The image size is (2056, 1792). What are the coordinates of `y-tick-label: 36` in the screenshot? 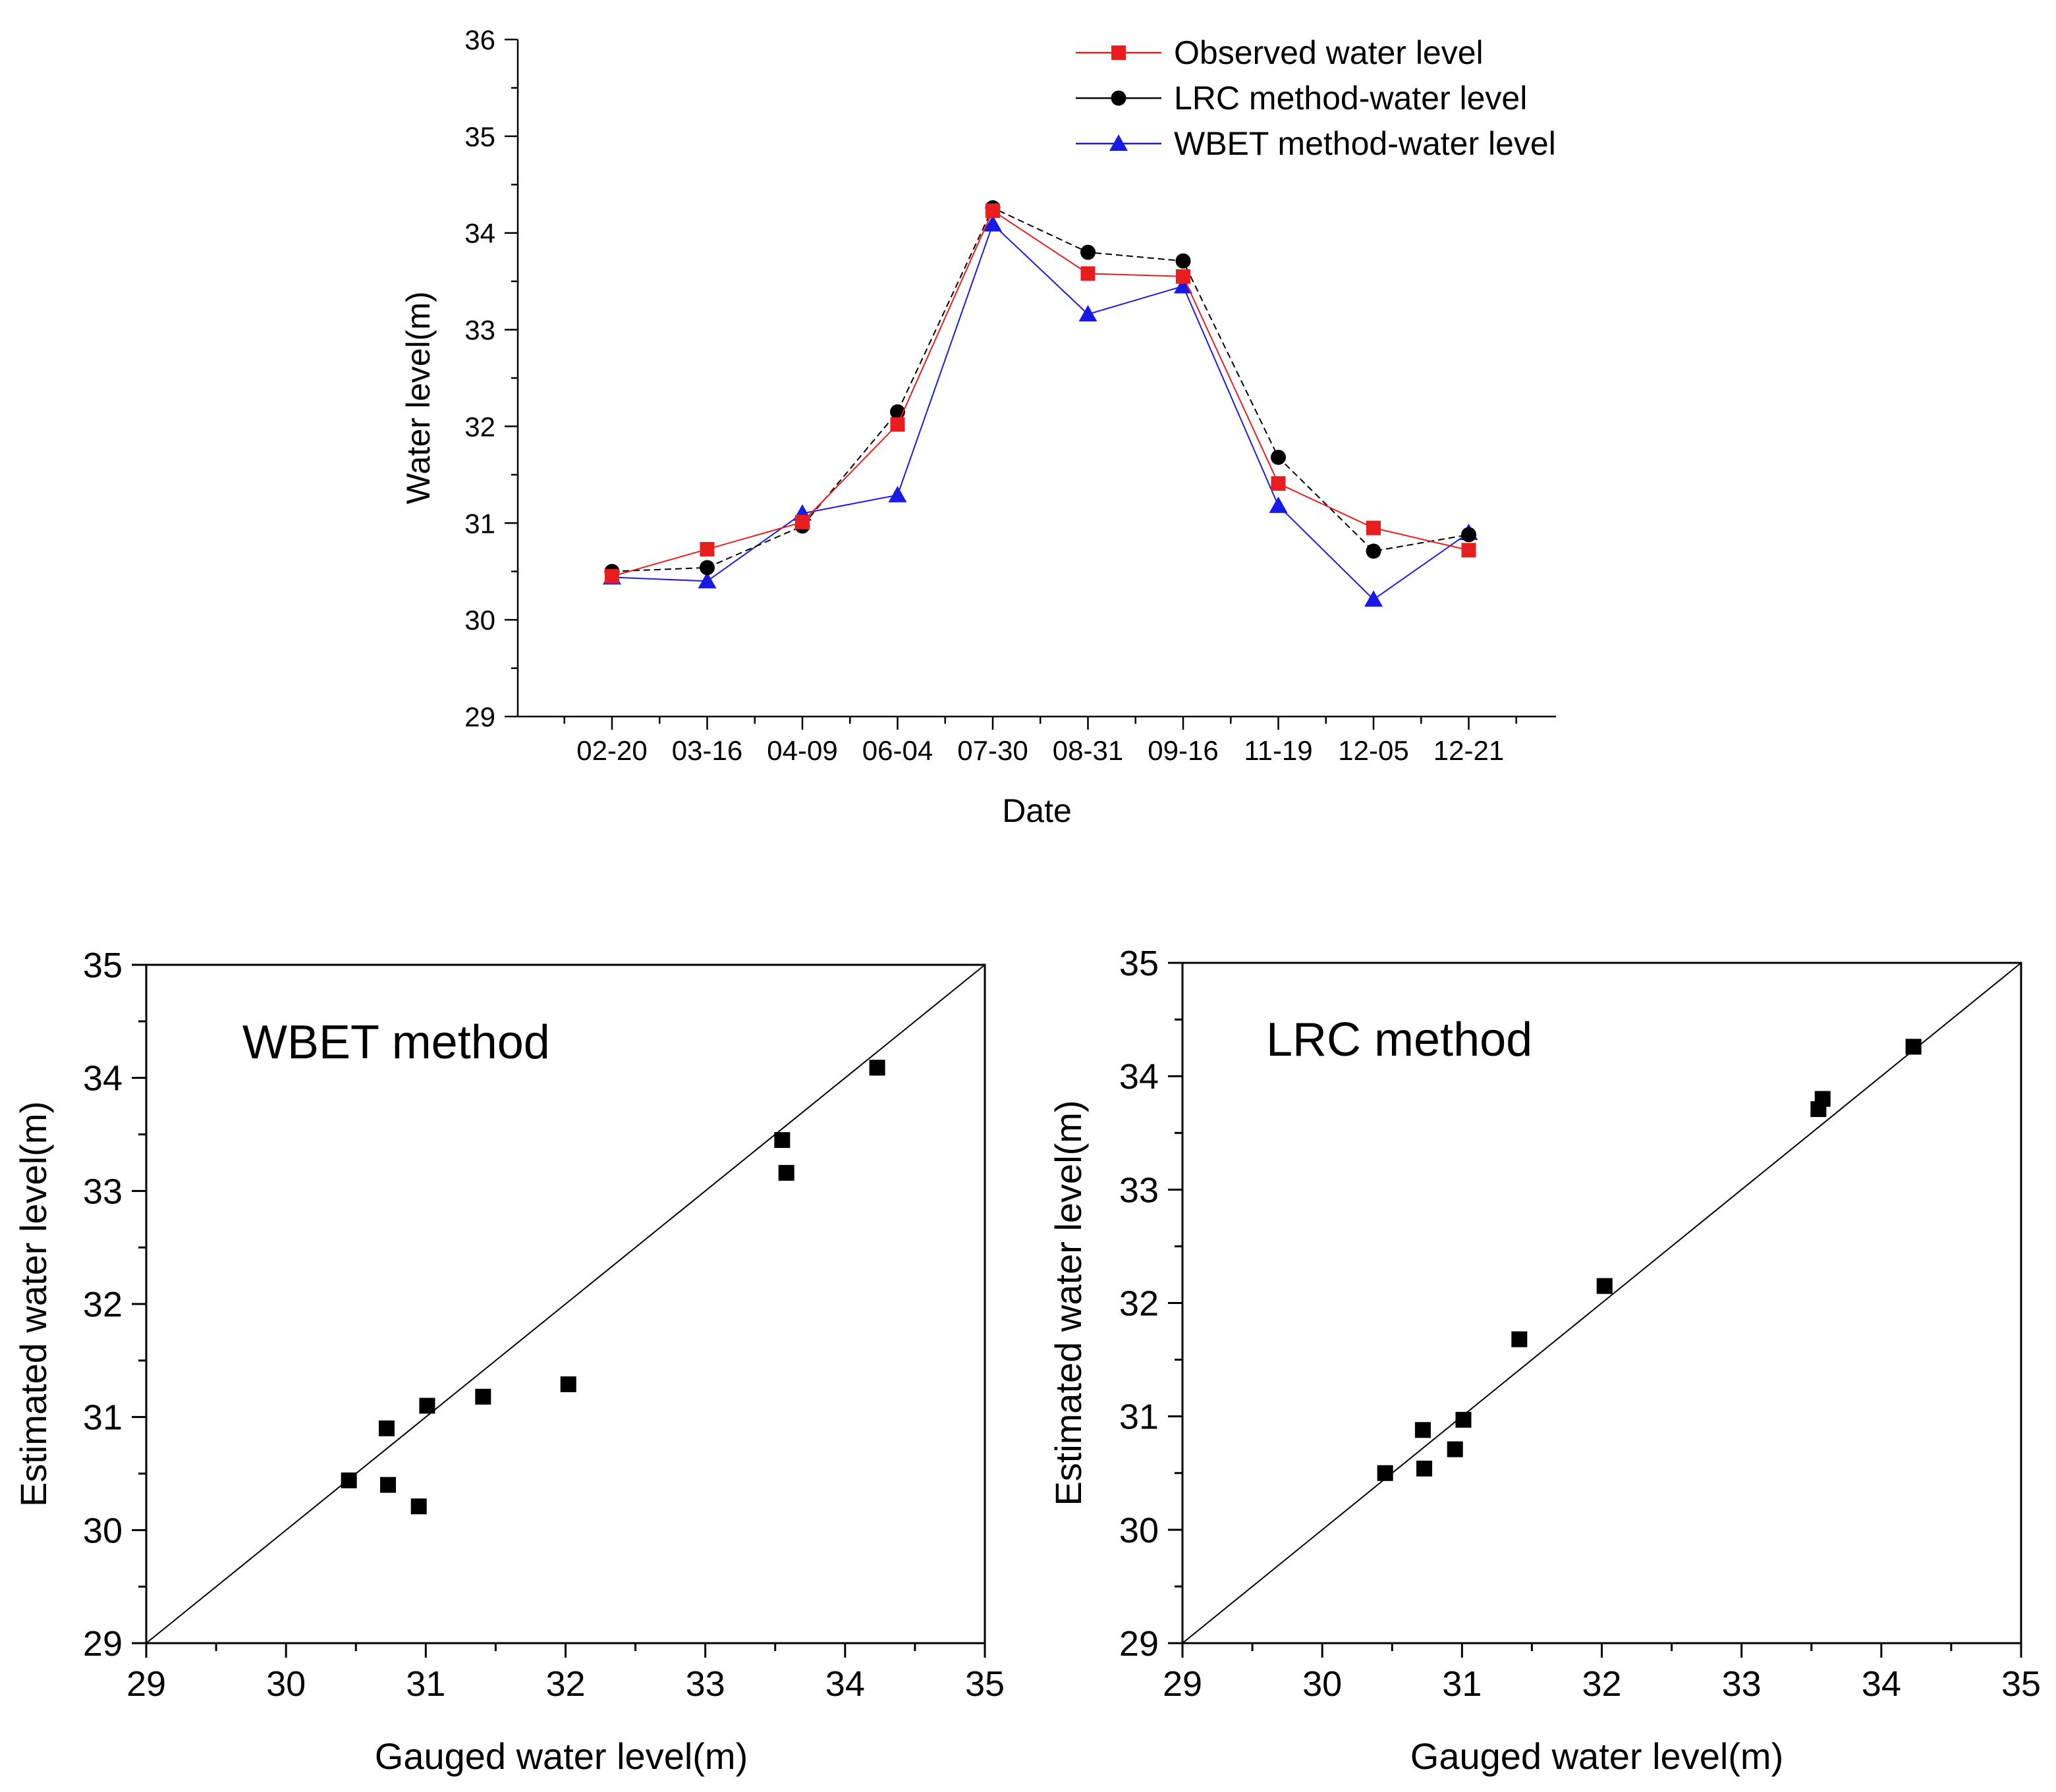 It's located at (479, 39).